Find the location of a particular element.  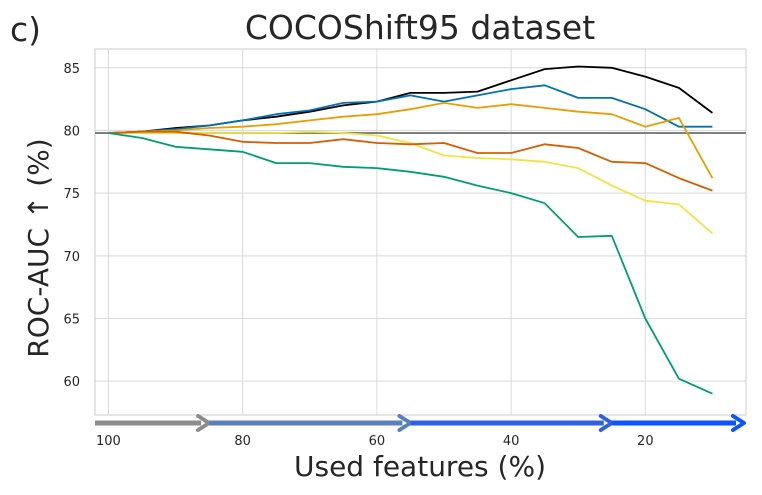

x-tick-label: 20 is located at coordinates (645, 441).